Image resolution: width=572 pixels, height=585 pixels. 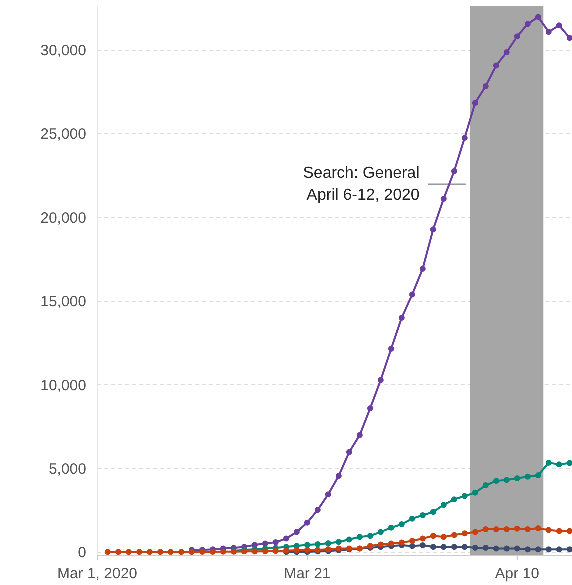 I want to click on y-tick-label: 10,000, so click(x=63, y=385).